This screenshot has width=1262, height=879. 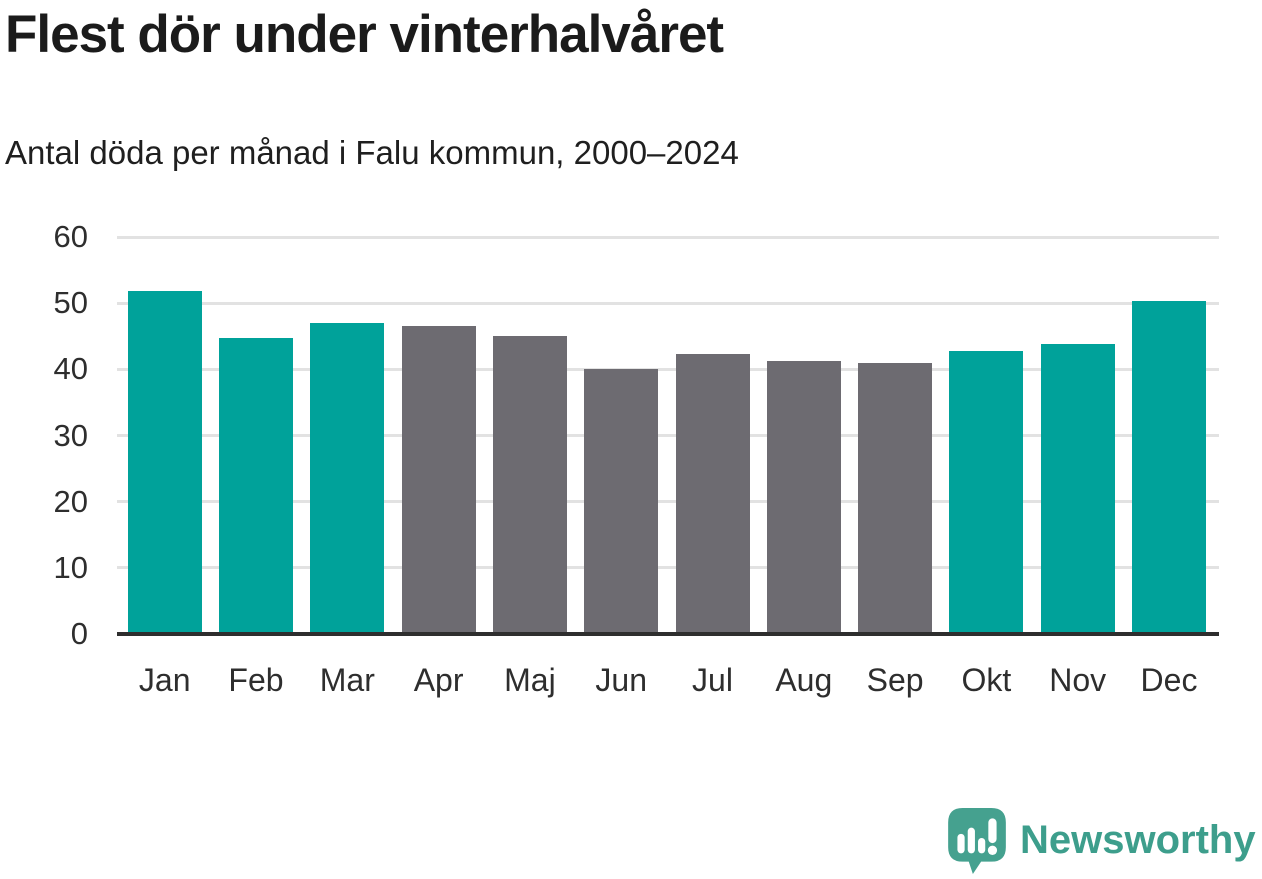 I want to click on bar-nov, so click(x=1077, y=489).